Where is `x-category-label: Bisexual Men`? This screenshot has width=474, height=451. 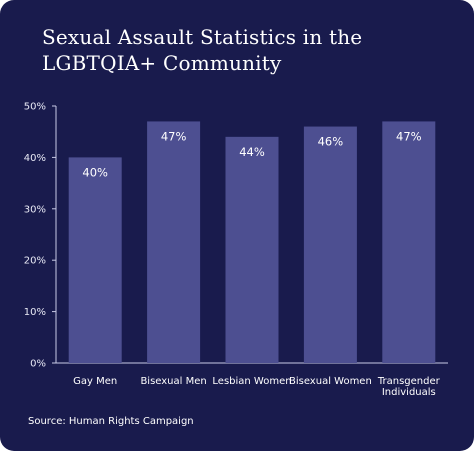 x-category-label: Bisexual Men is located at coordinates (173, 381).